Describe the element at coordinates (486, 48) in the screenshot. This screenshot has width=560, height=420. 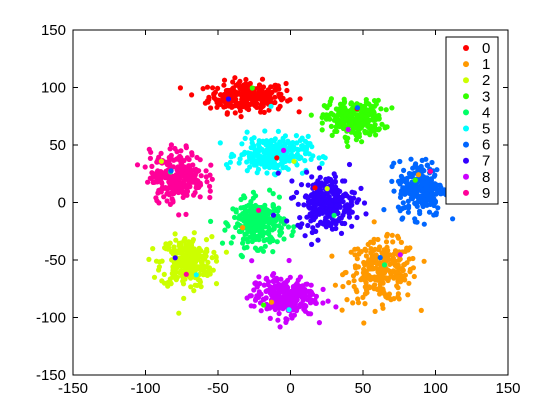
I see `legend-label: 0` at that location.